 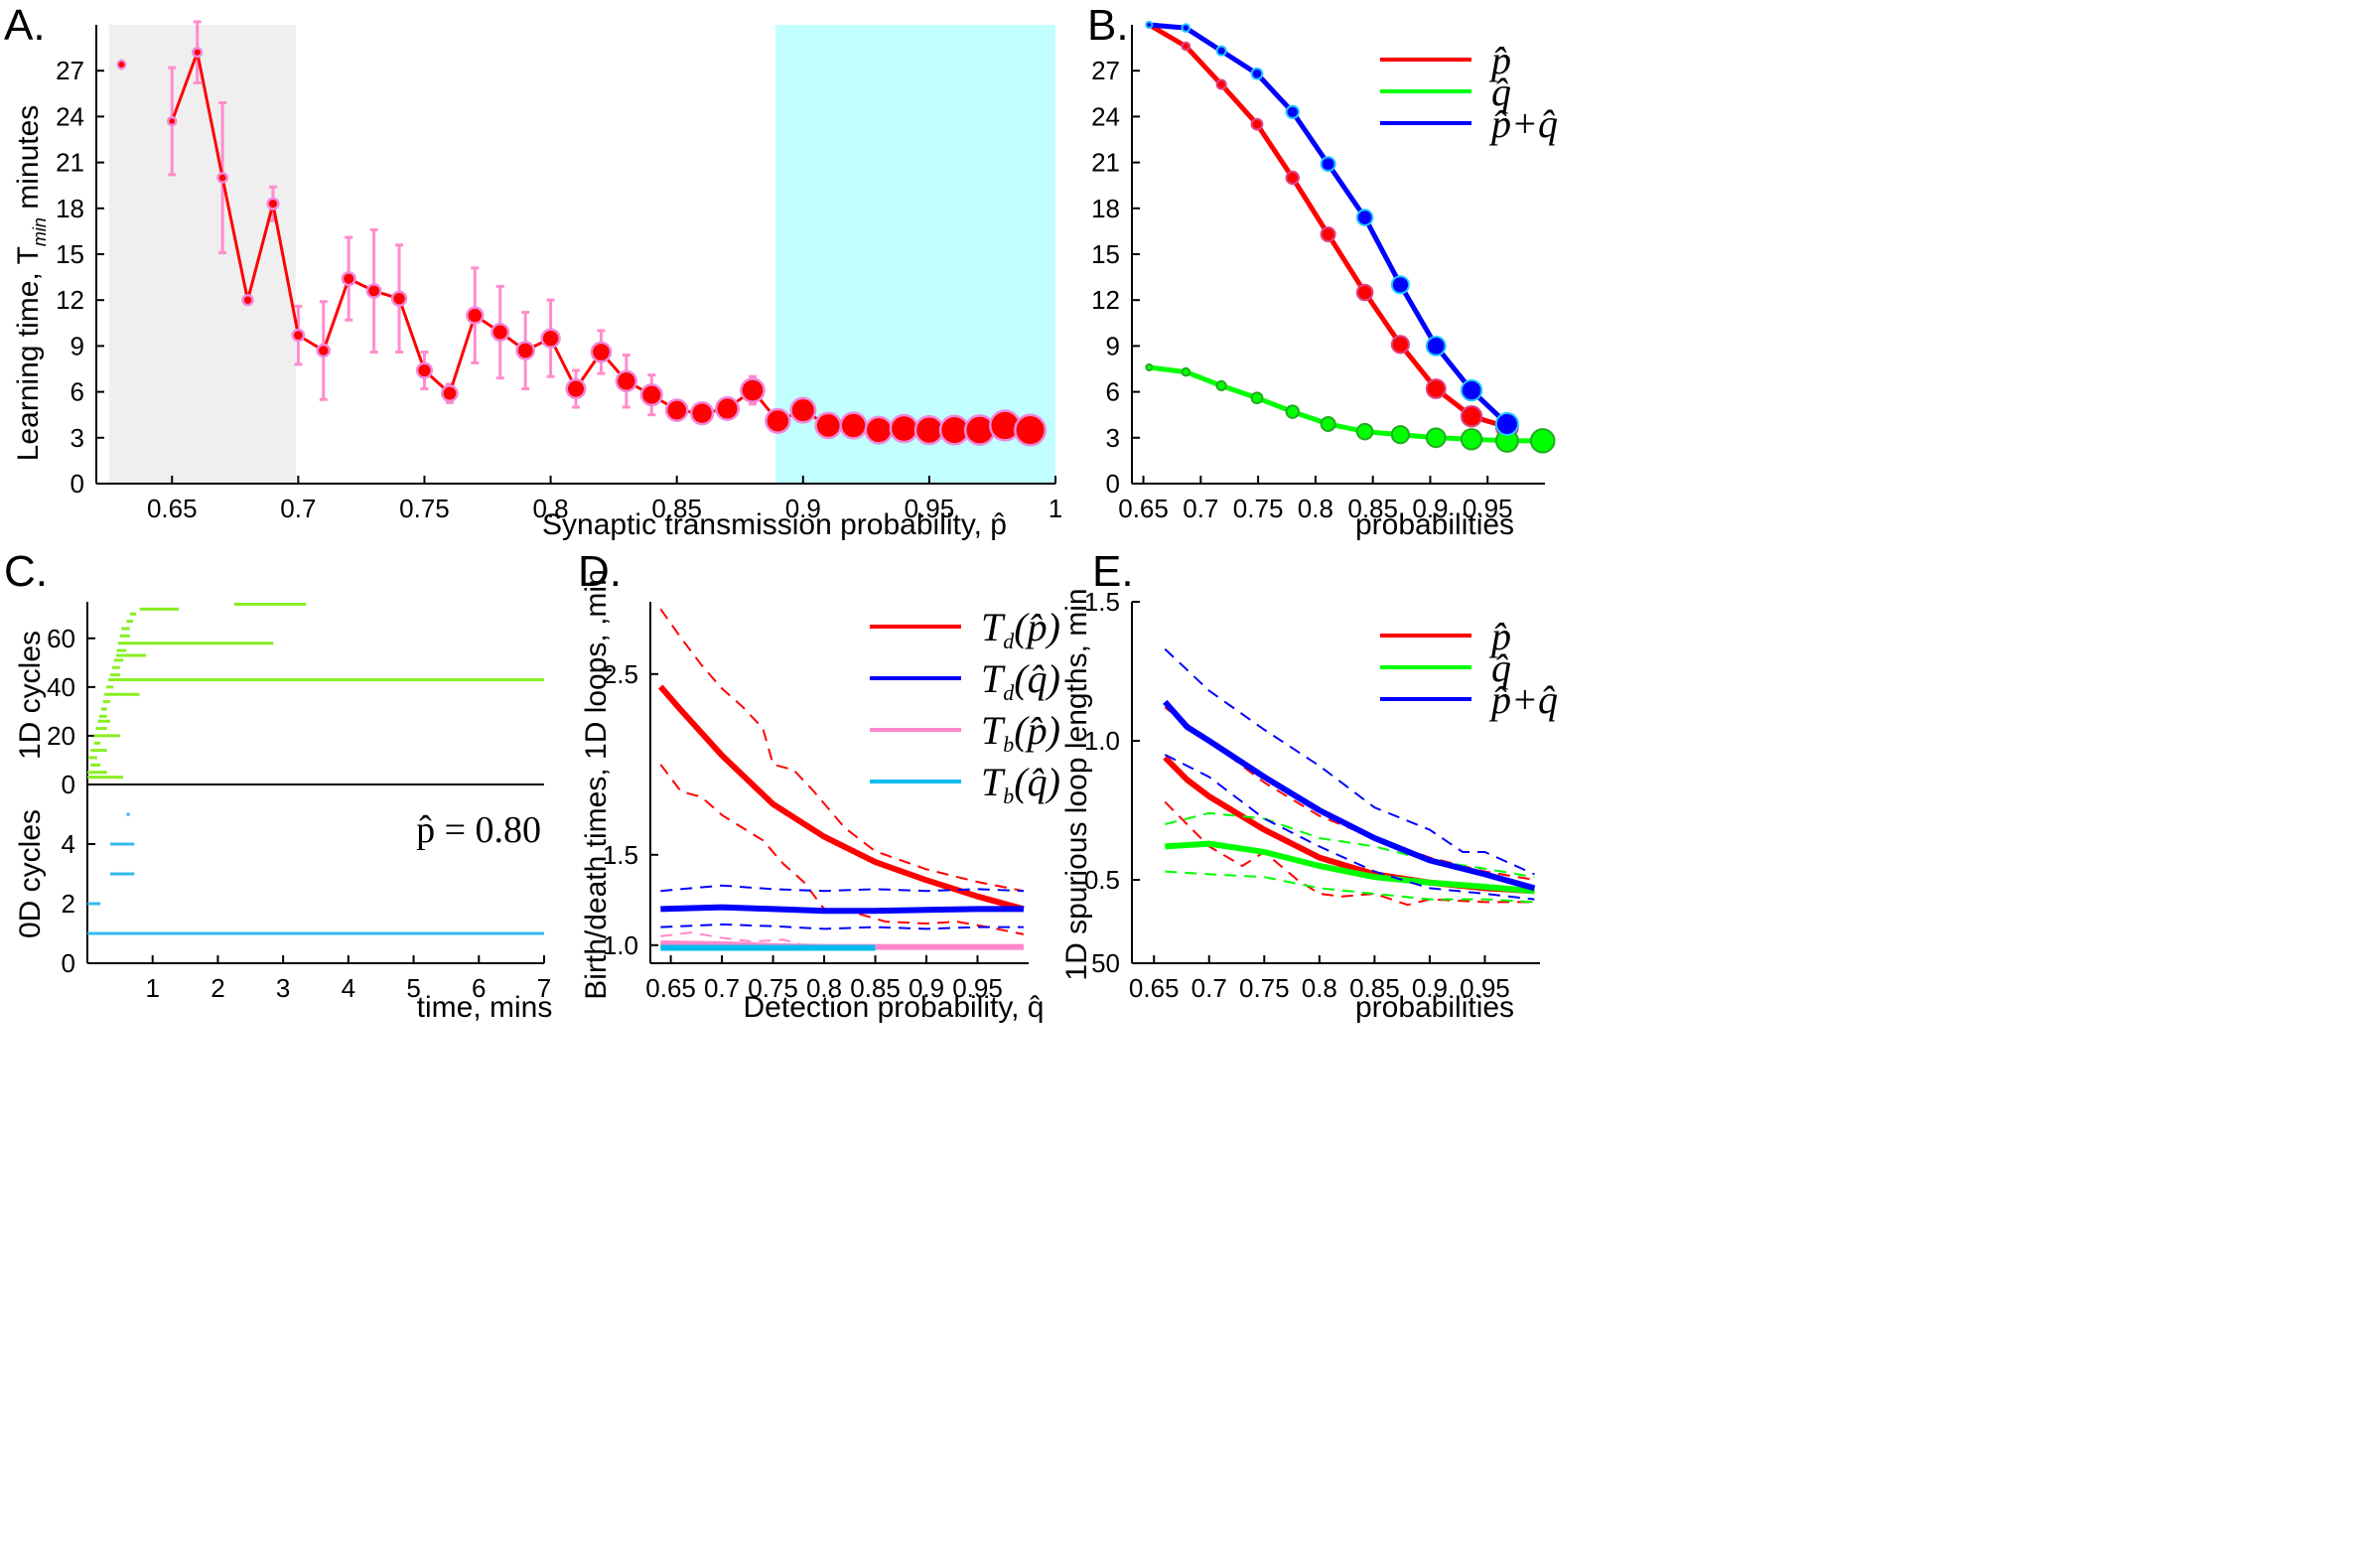 I want to click on legend-subscript: b, so click(x=1008, y=796).